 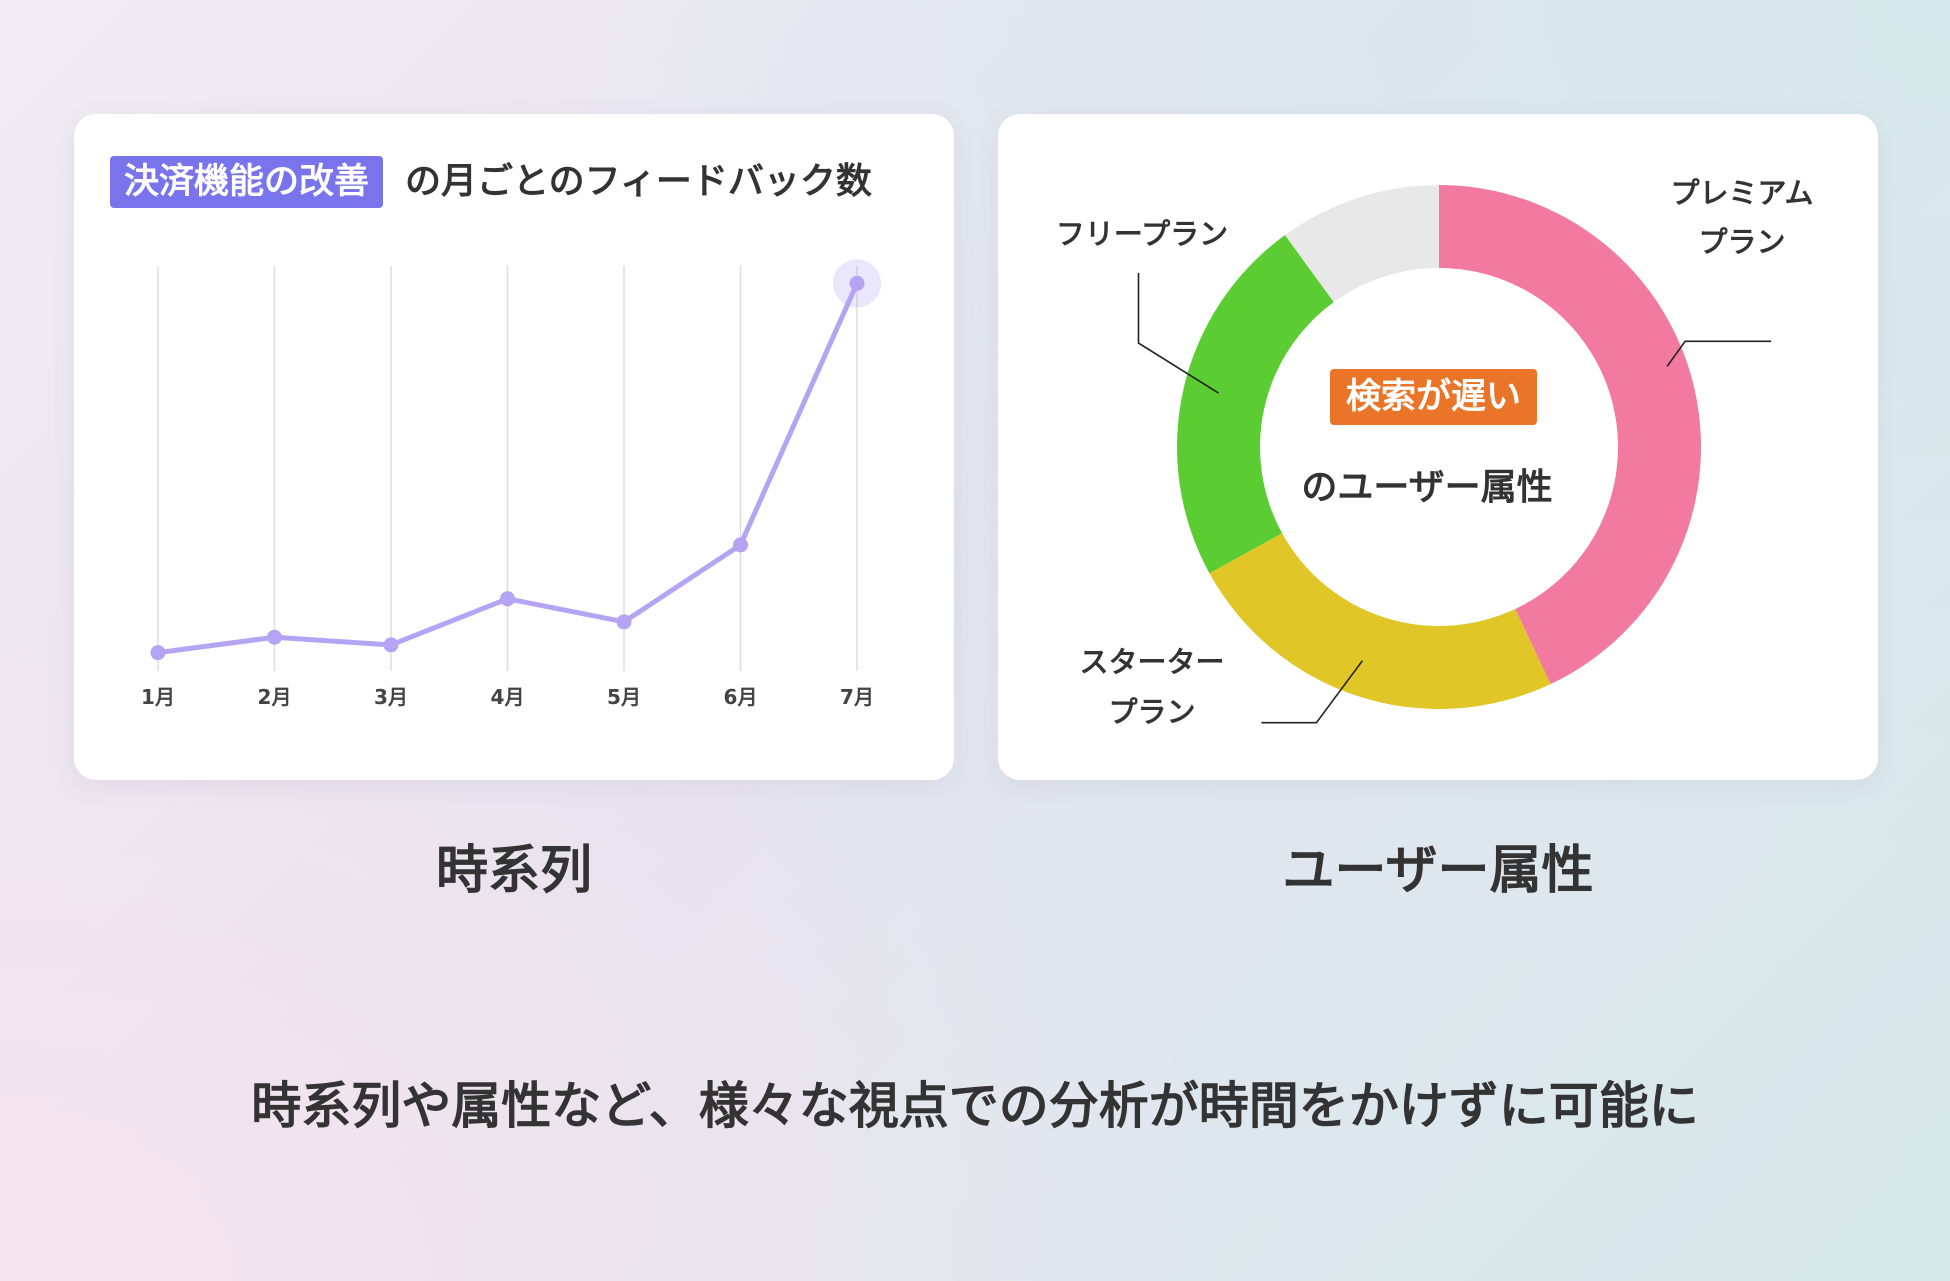 I want to click on label-starter-line2: プラン, so click(x=1151, y=712).